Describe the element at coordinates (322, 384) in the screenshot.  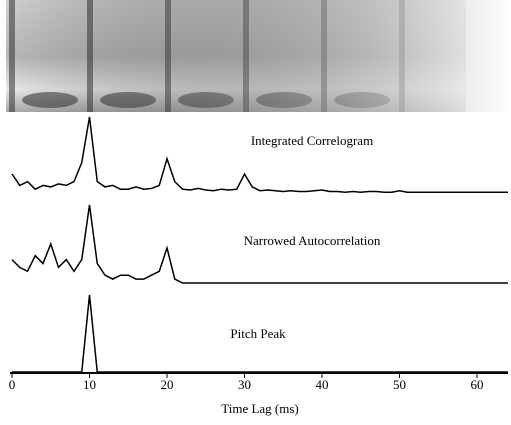
I see `x-tick-label: 40` at that location.